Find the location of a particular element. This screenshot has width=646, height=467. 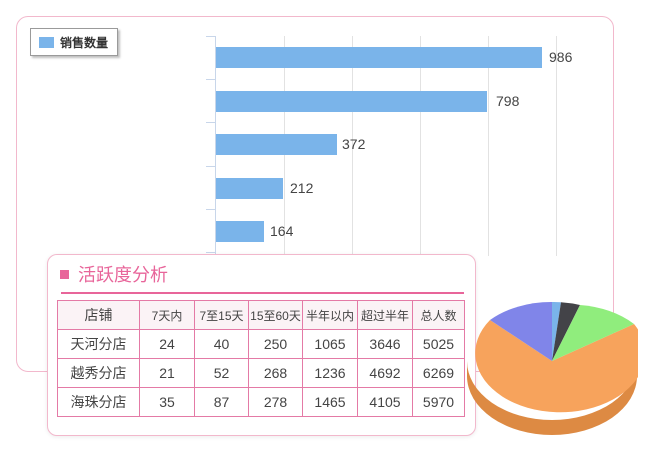

category-axis is located at coordinates (215, 146).